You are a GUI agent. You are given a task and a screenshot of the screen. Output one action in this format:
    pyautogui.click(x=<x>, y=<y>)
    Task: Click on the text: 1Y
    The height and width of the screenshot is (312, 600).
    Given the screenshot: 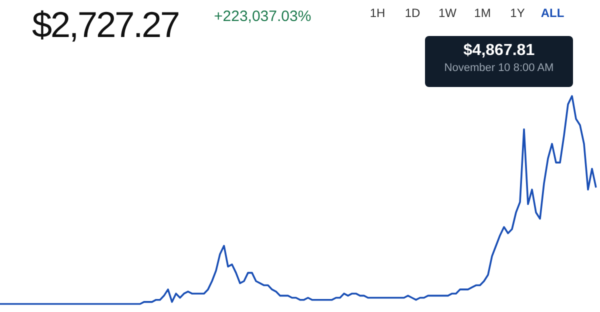 What is the action you would take?
    pyautogui.click(x=517, y=13)
    